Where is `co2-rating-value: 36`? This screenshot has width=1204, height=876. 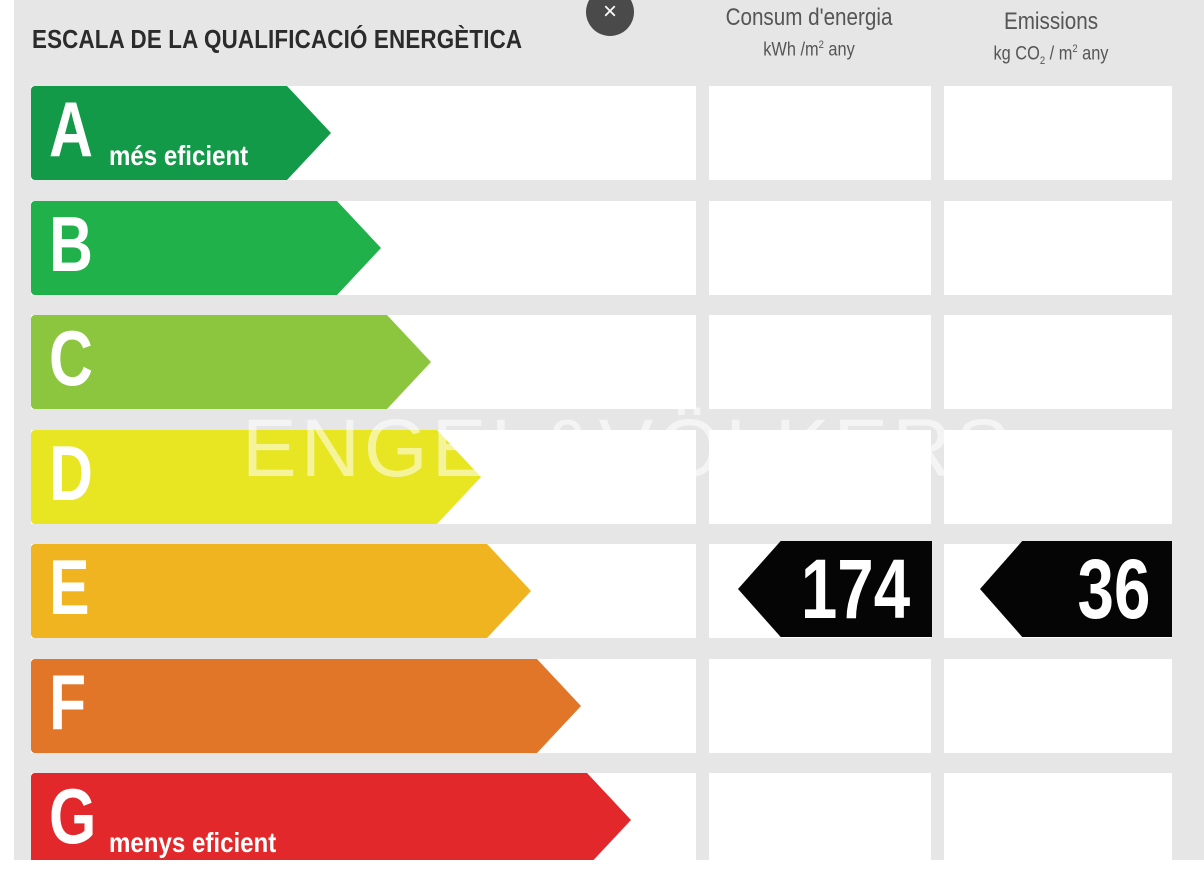
co2-rating-value: 36 is located at coordinates (1113, 589).